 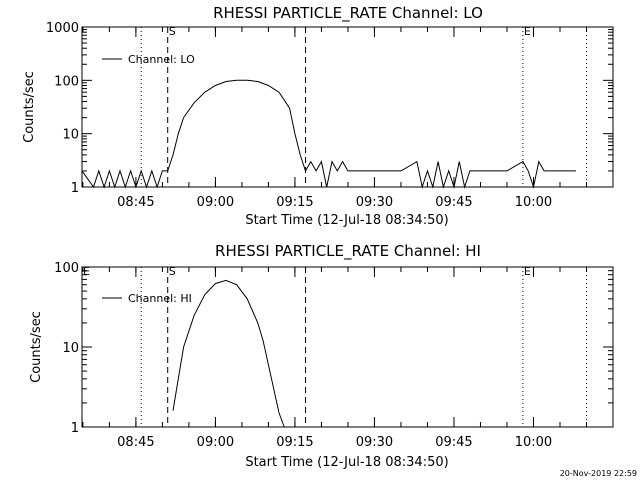 I want to click on chart-title-lo: RHESSI PARTICLE_RATE Channel: LO, so click(x=348, y=13).